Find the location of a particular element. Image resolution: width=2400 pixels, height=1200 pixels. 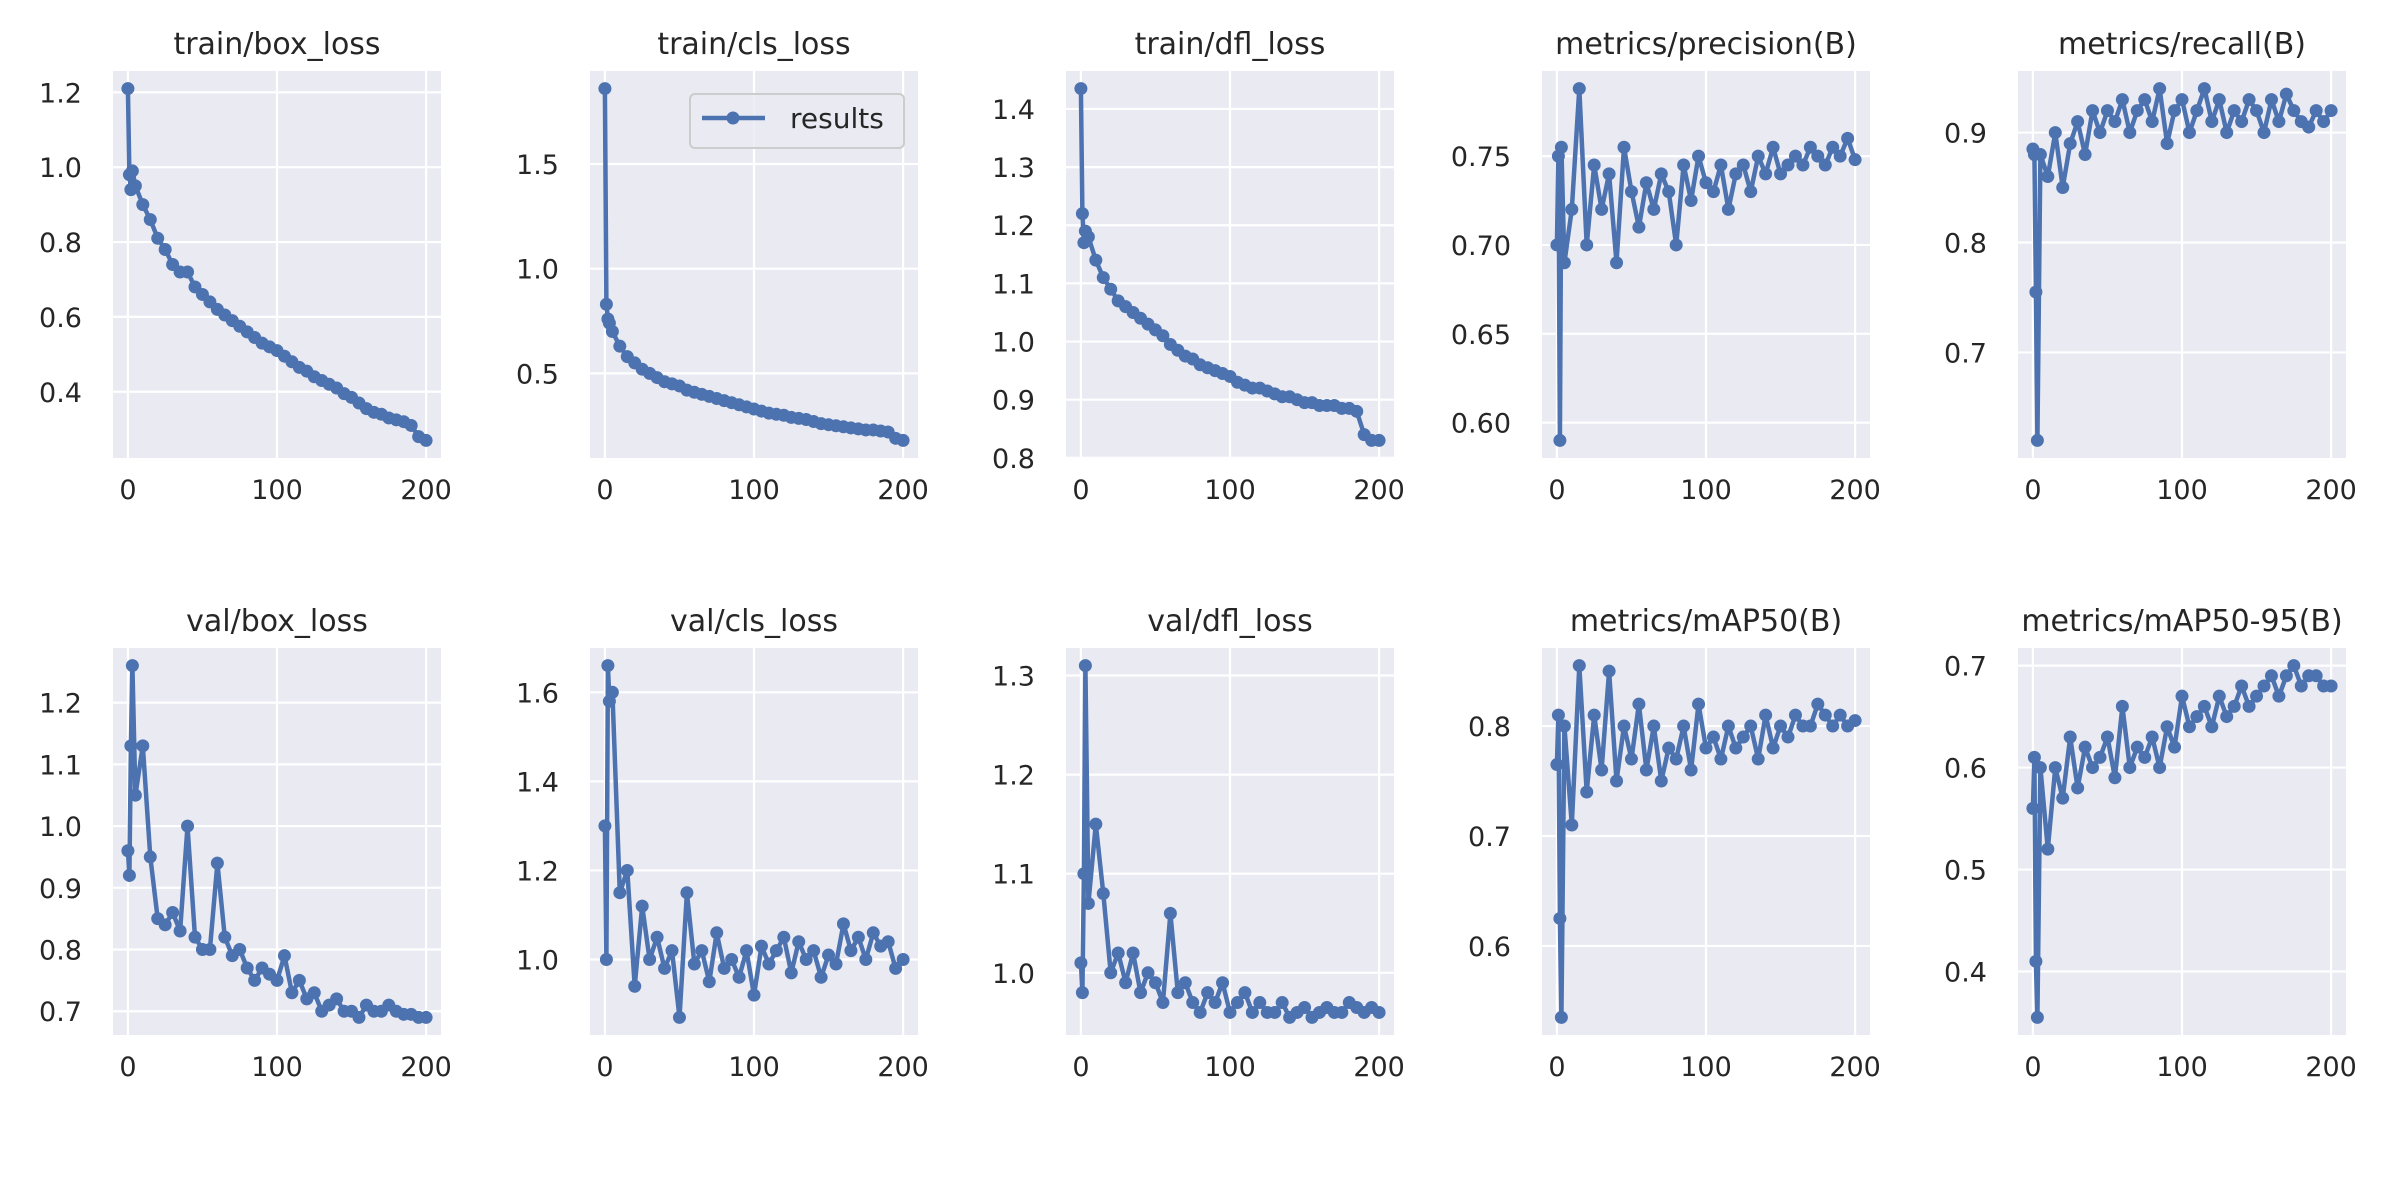

y-tick-label: 0.7 is located at coordinates (60, 1012).